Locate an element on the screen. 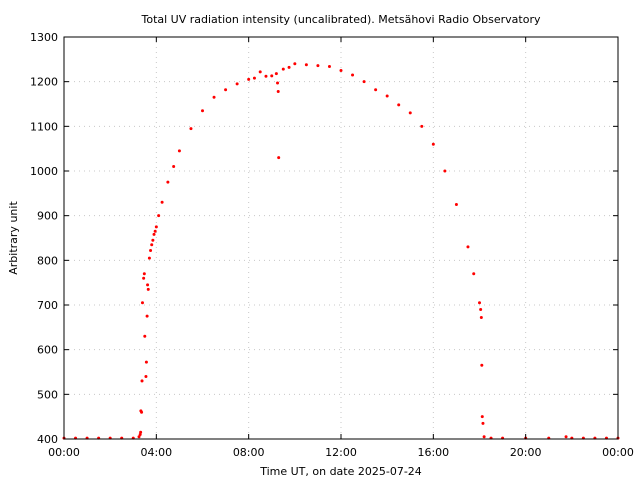  x-tick-label: 20:00 is located at coordinates (526, 452).